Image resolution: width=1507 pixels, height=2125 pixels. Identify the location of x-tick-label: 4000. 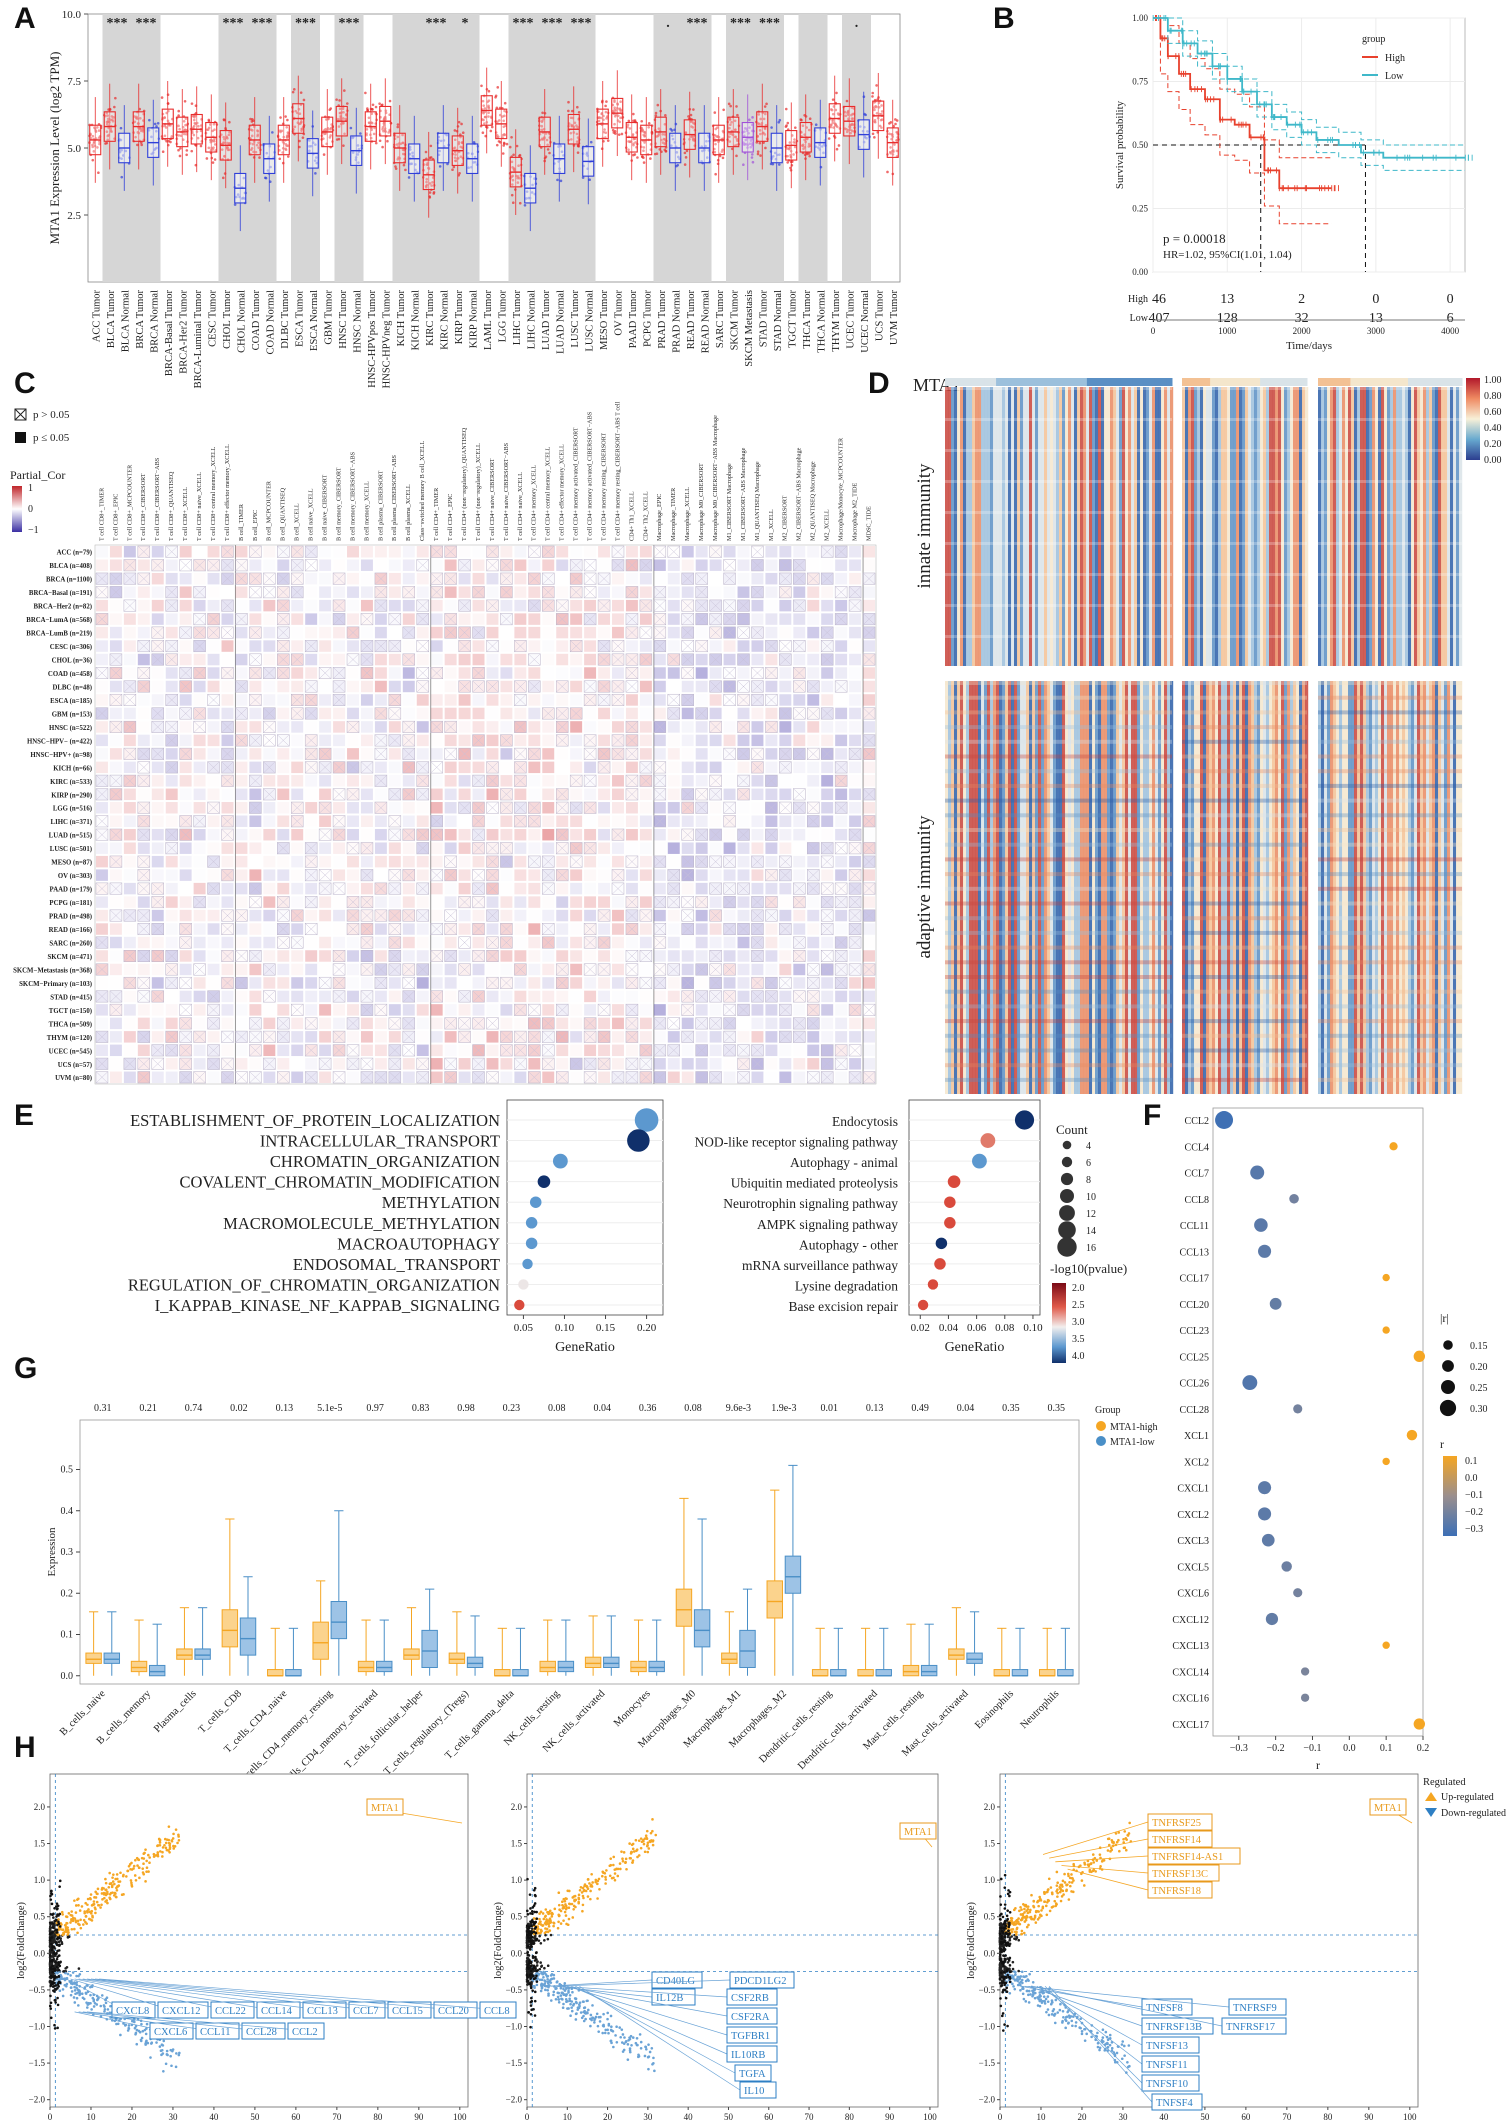
(1450, 331).